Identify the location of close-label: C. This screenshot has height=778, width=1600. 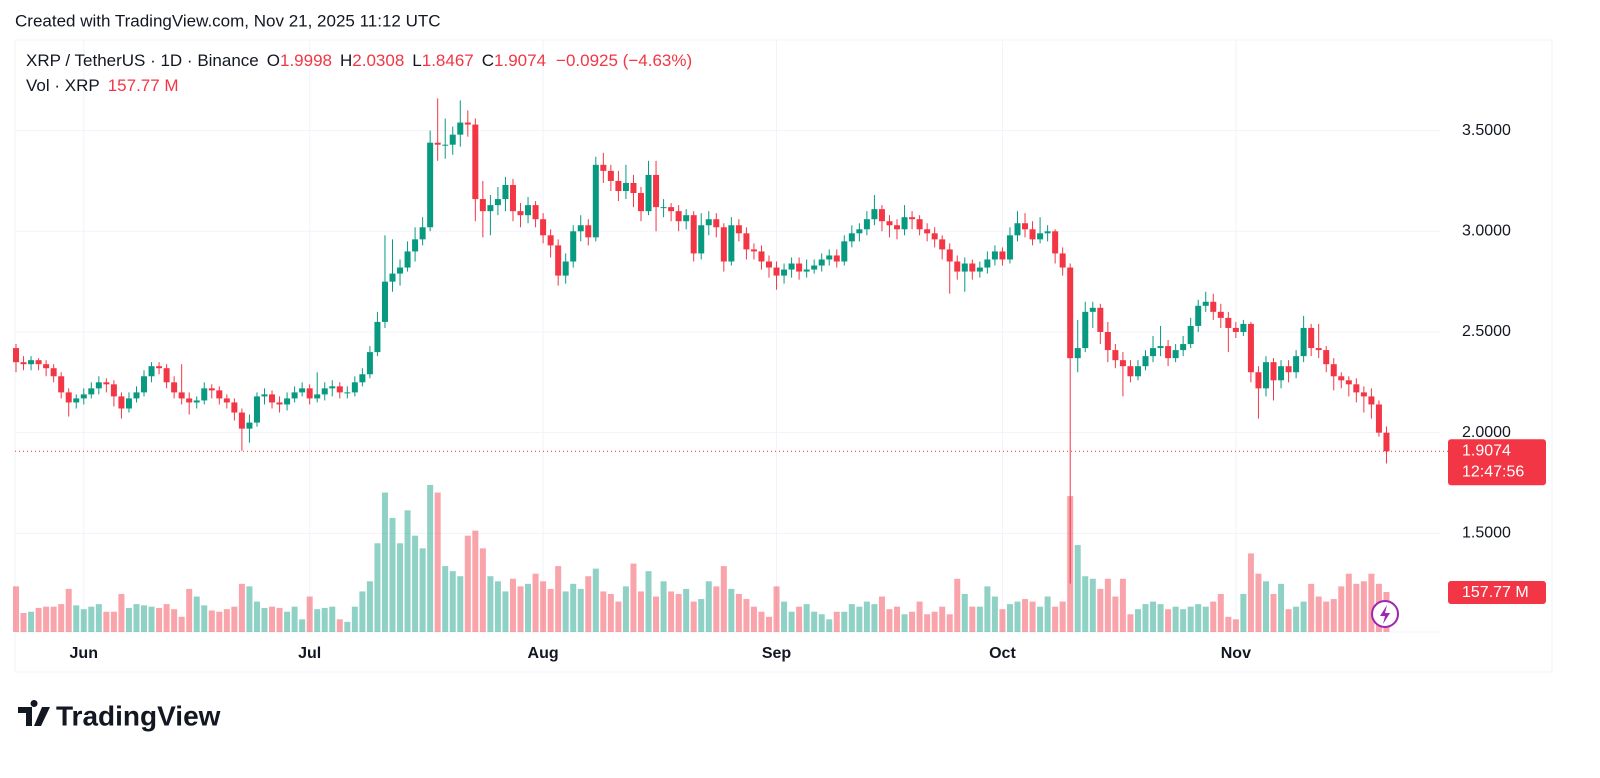
(488, 60).